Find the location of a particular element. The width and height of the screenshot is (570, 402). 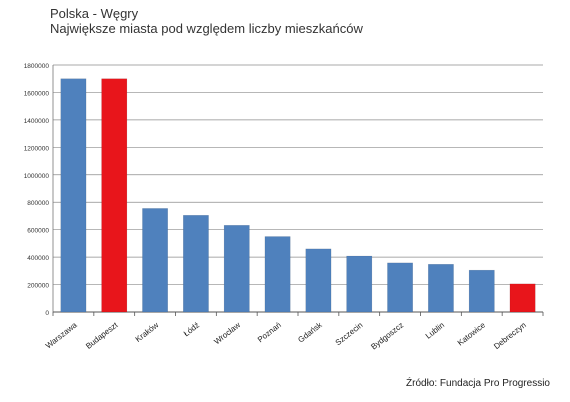

x-tick-label: Katowice is located at coordinates (472, 333).